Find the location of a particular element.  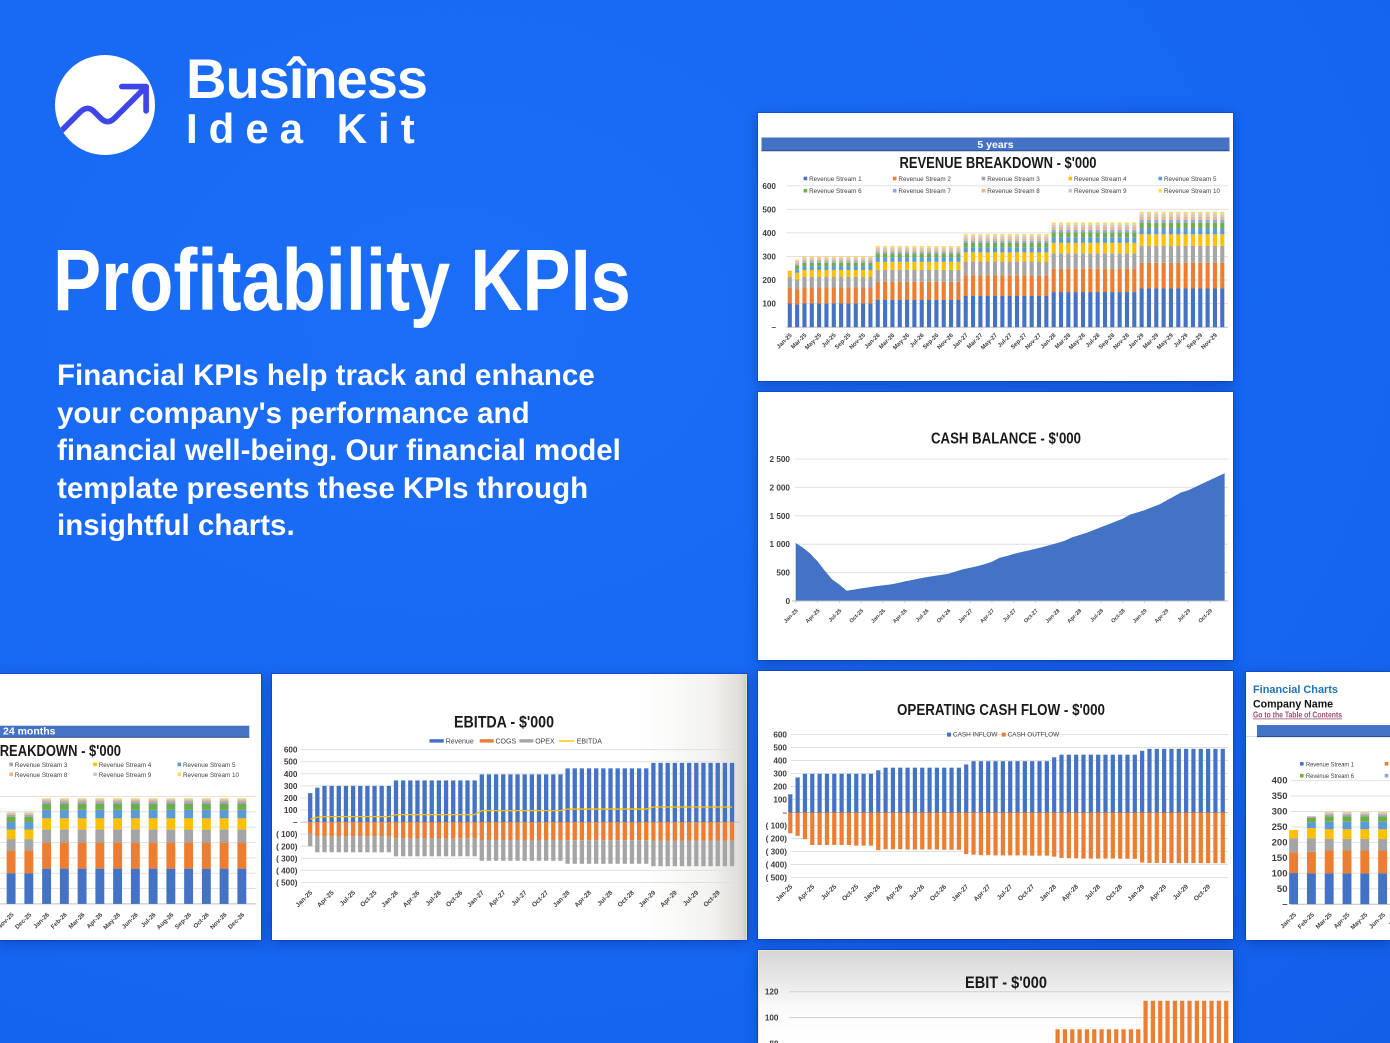

svg-text: OPERATING CASH FLOW - $'000 is located at coordinates (1001, 710).